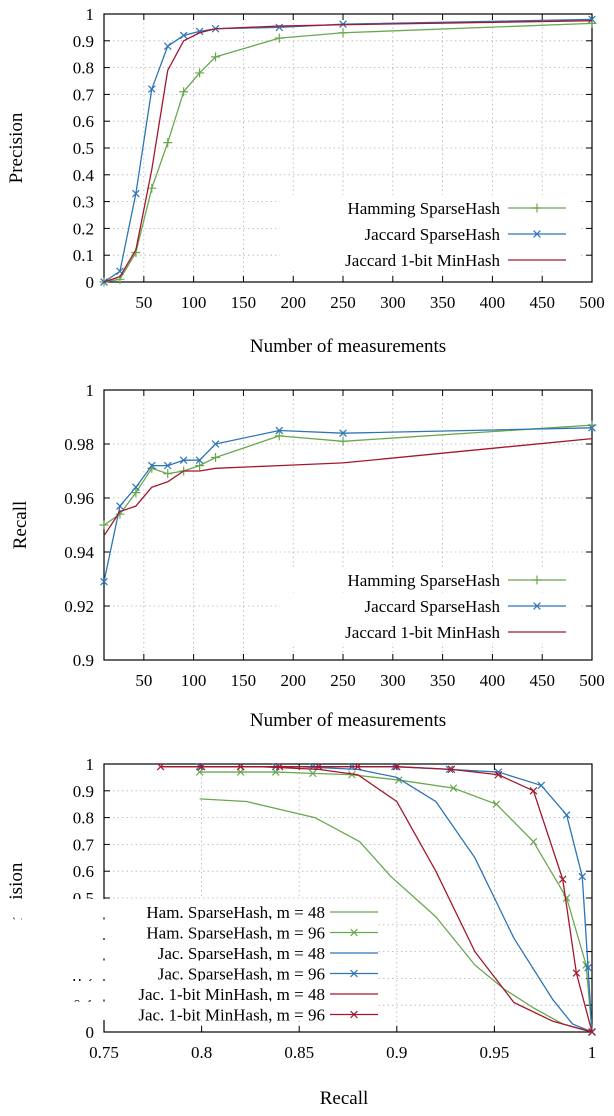 This screenshot has height=1116, width=614. I want to click on legend-item: Jac. SparseHash, m = 96, so click(189, 972).